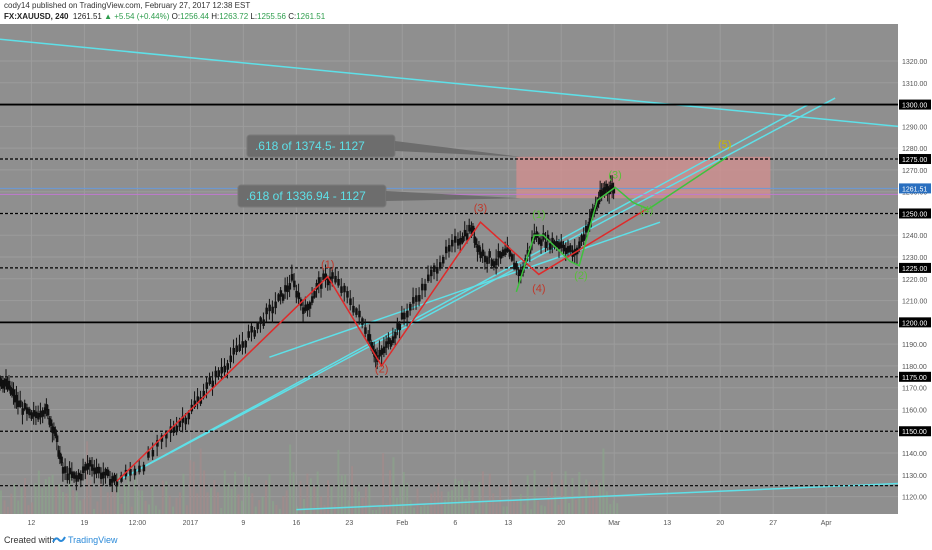 This screenshot has height=550, width=932. Describe the element at coordinates (87, 16) in the screenshot. I see `current-price: 1261.51` at that location.